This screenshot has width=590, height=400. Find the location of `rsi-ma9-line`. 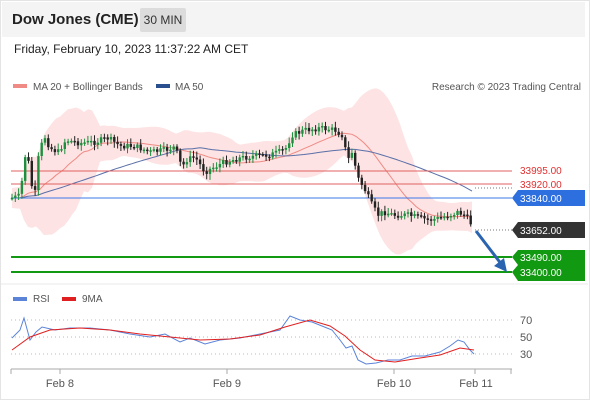

rsi-ma9-line is located at coordinates (243, 341).